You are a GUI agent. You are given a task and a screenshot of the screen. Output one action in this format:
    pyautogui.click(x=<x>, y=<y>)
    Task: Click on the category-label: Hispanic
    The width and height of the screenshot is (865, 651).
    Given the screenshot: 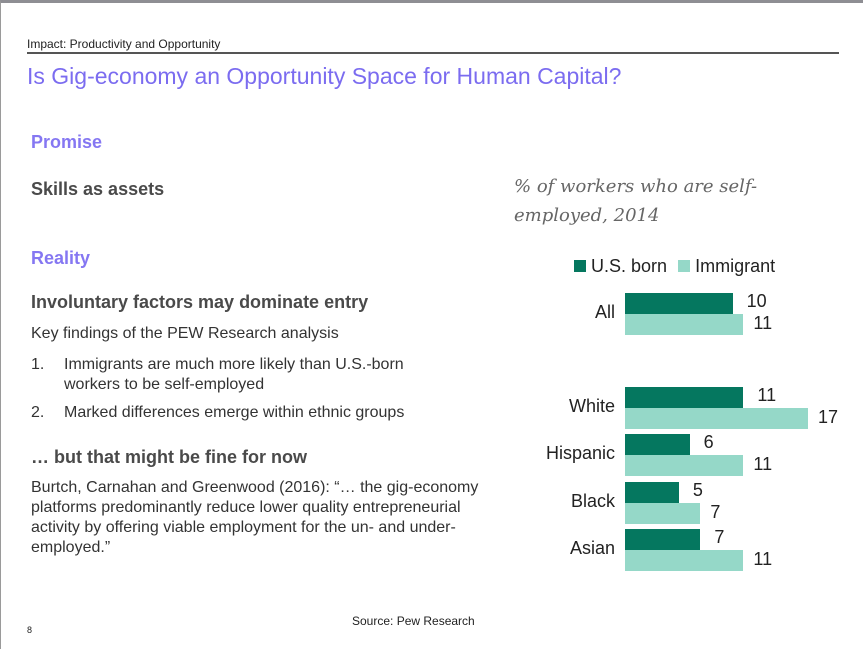 What is the action you would take?
    pyautogui.click(x=580, y=453)
    